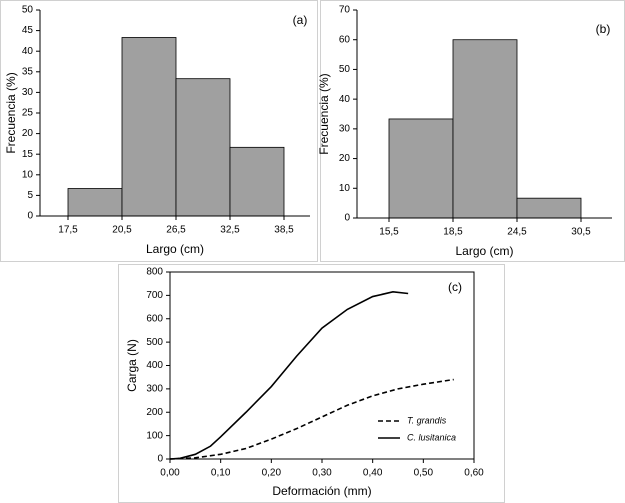  I want to click on x-tick-label: 0,40, so click(373, 473).